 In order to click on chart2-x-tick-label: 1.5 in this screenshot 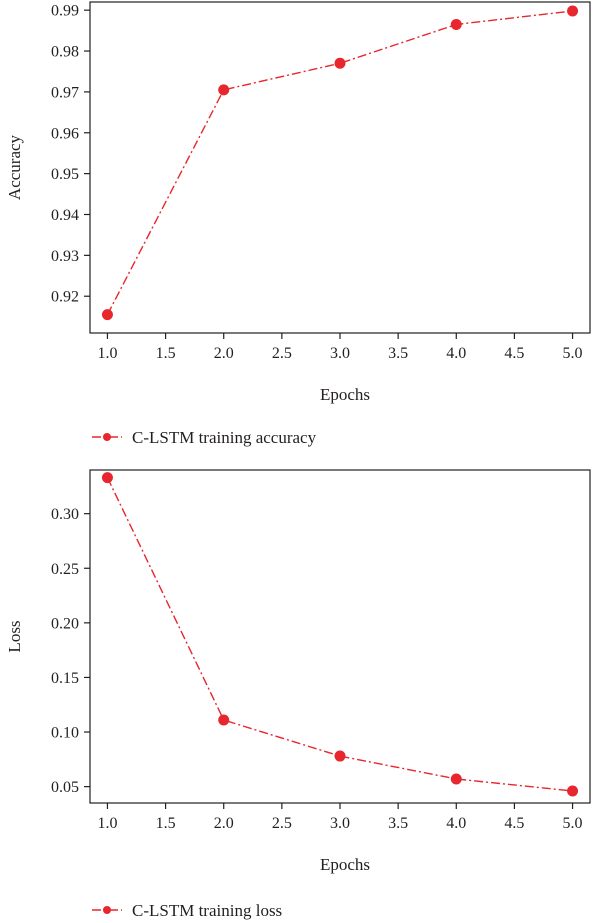, I will do `click(166, 823)`.